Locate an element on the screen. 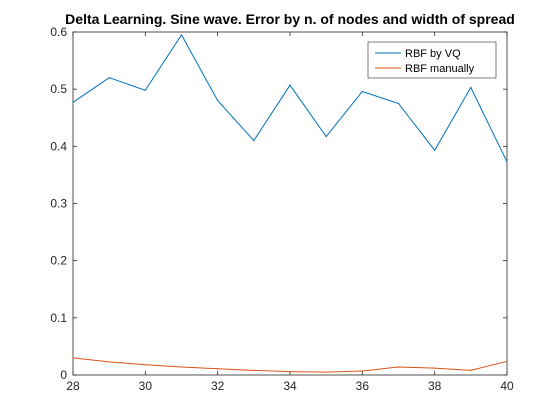 The image size is (560, 420). y-tick-label: 0 is located at coordinates (63, 375).